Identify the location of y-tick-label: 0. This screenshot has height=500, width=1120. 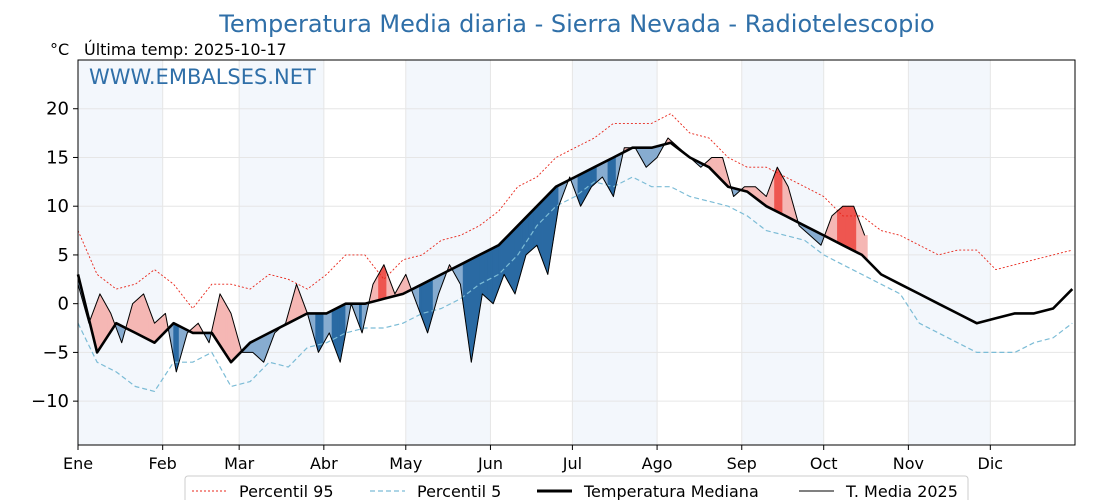
(63, 304).